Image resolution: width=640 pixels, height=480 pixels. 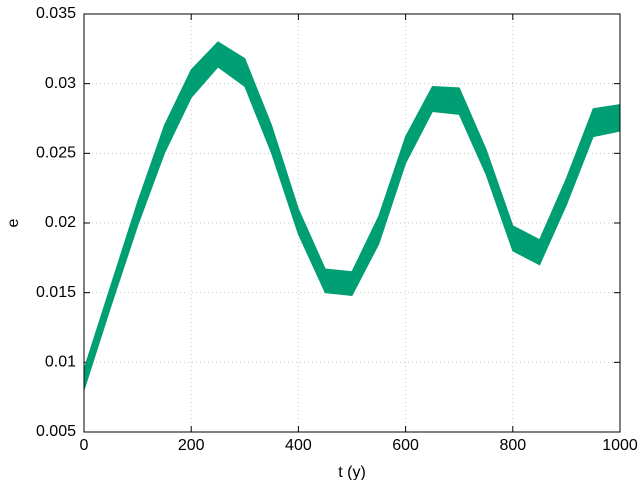 I want to click on y-tick-label: 0.005, so click(x=56, y=431).